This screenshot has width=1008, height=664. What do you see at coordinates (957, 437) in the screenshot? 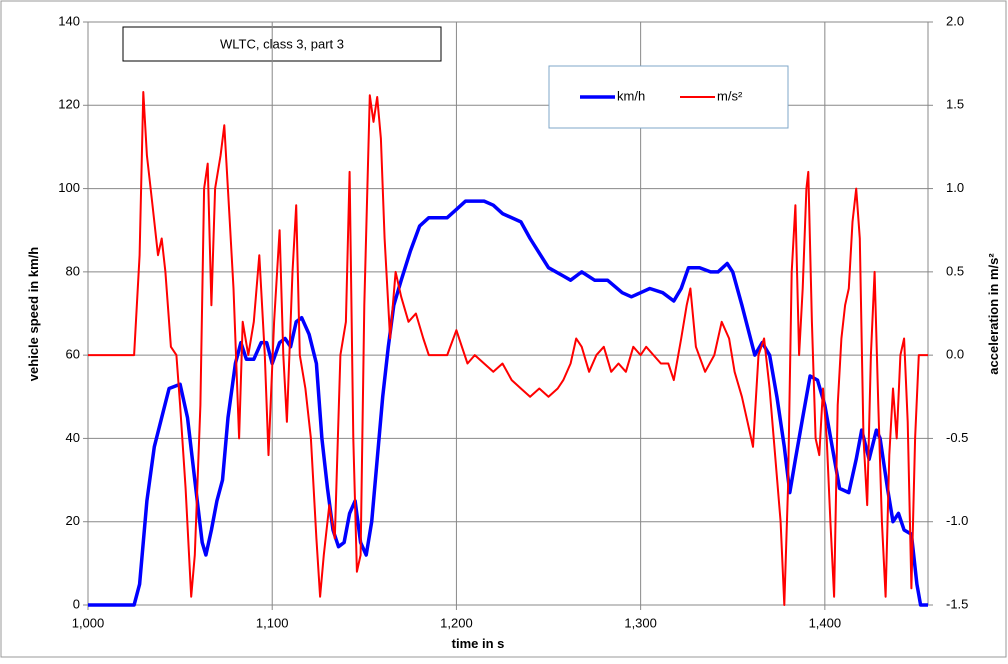
I see `y2-tick-label: -0.5` at bounding box center [957, 437].